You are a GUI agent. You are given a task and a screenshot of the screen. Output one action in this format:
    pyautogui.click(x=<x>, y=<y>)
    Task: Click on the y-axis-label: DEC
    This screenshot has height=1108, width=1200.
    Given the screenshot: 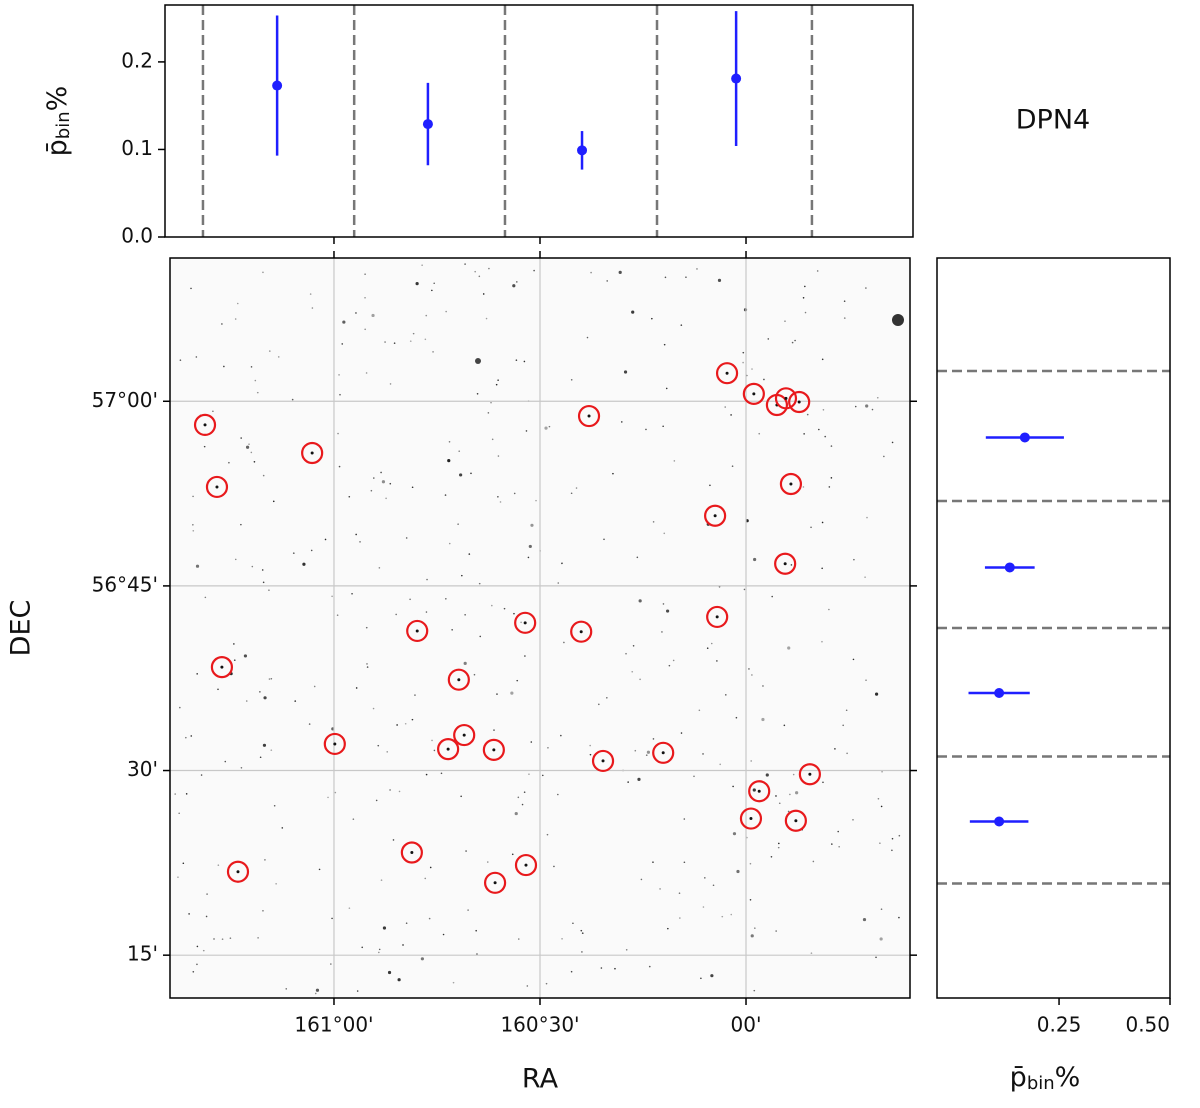 What is the action you would take?
    pyautogui.click(x=21, y=628)
    